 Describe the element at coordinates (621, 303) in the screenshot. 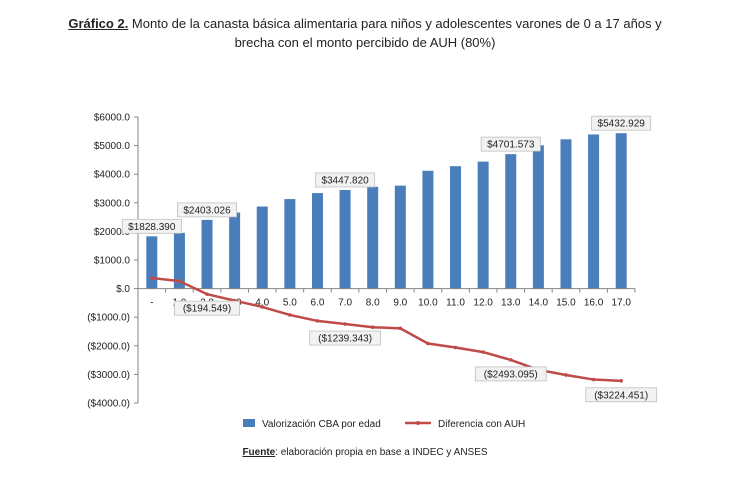

I see `x-tick-label: 17.0` at that location.